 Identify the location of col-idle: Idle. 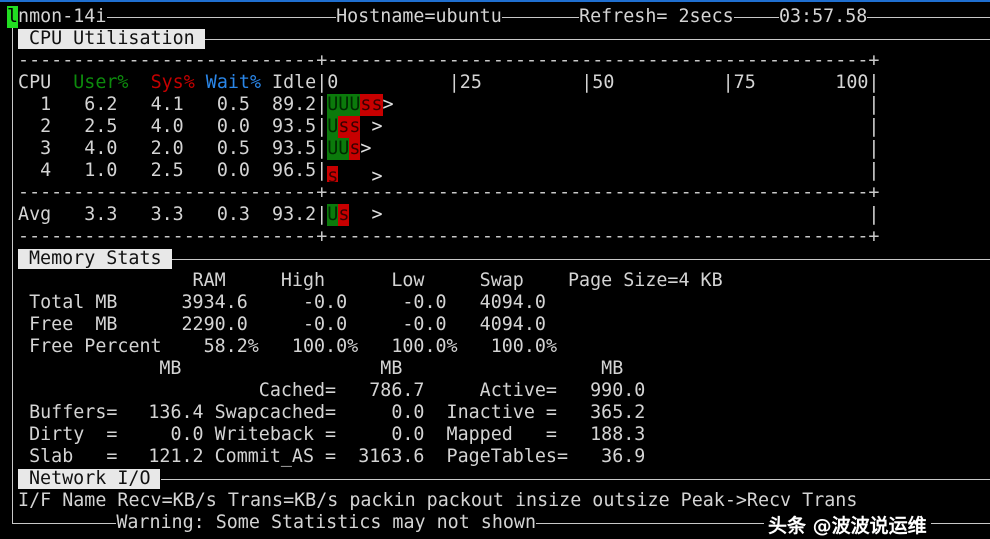
(294, 83).